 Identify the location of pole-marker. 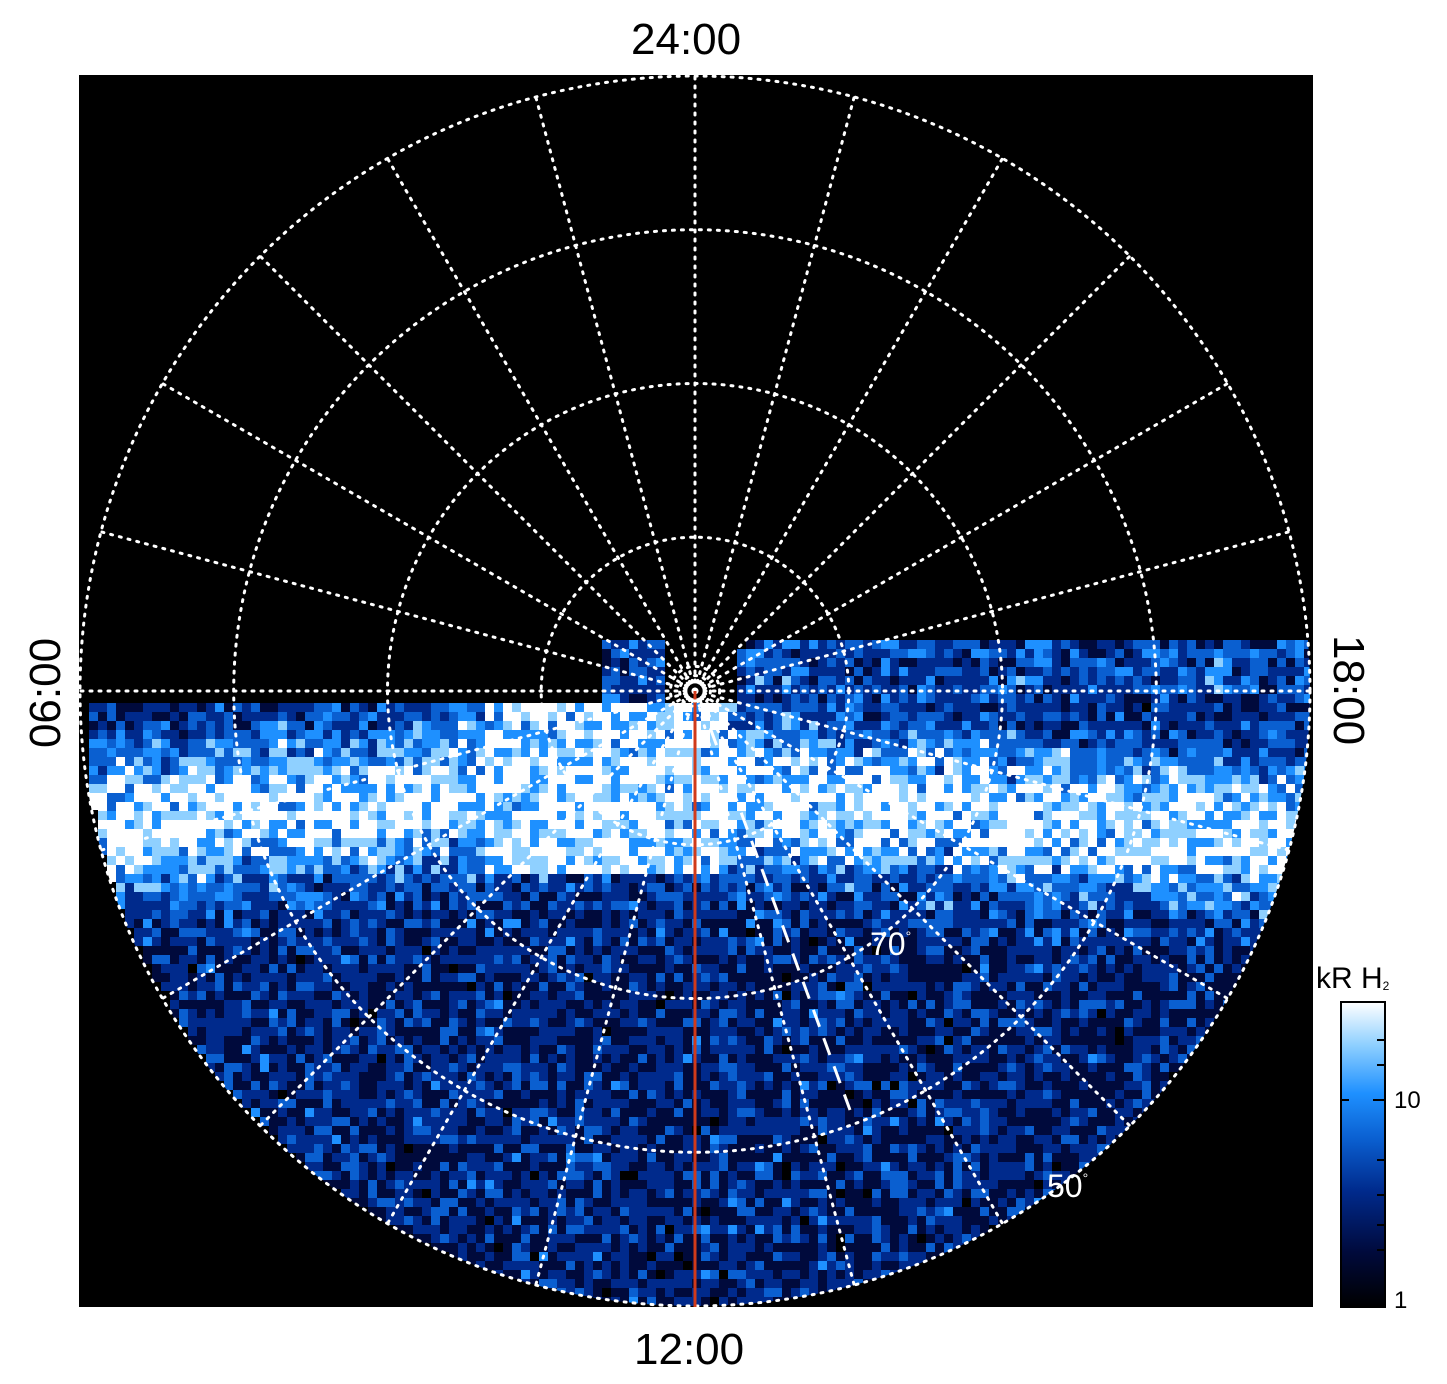
(695, 691).